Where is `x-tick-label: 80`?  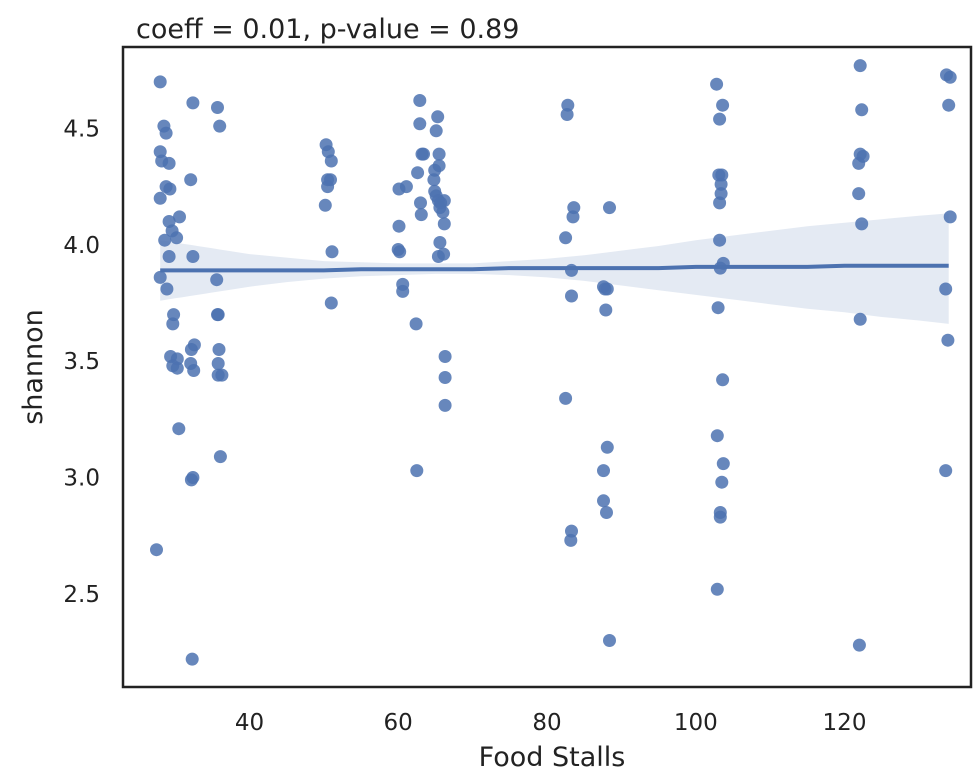
x-tick-label: 80 is located at coordinates (546, 723).